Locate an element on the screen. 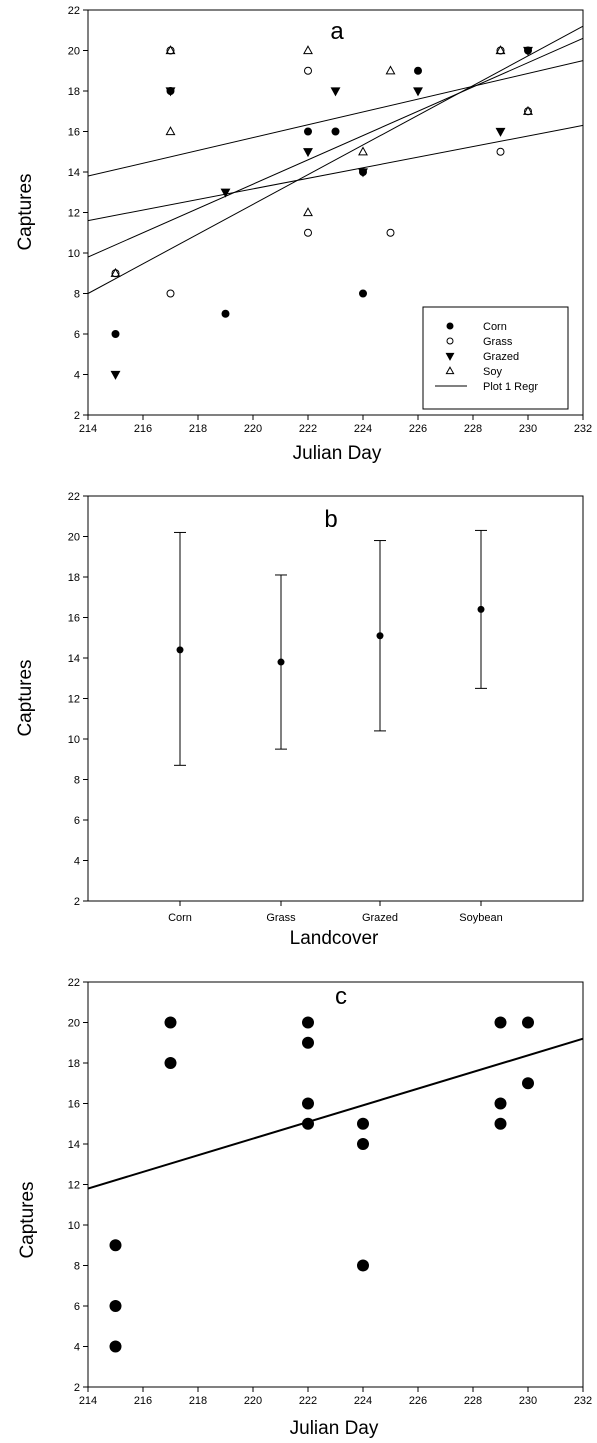 This screenshot has width=597, height=1443. panel-c-y-tick-label: 18 is located at coordinates (74, 1064).